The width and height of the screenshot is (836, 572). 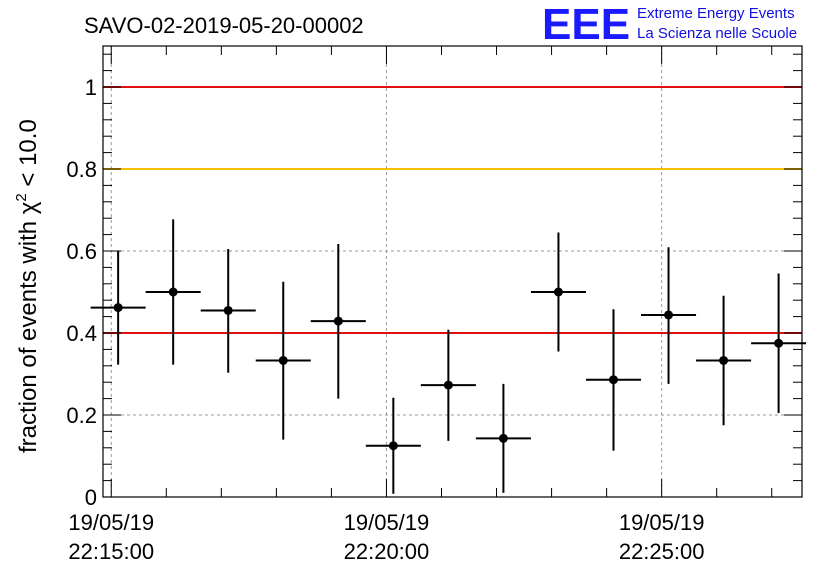 What do you see at coordinates (28, 156) in the screenshot?
I see `y-axis-title-tail: < 10.0` at bounding box center [28, 156].